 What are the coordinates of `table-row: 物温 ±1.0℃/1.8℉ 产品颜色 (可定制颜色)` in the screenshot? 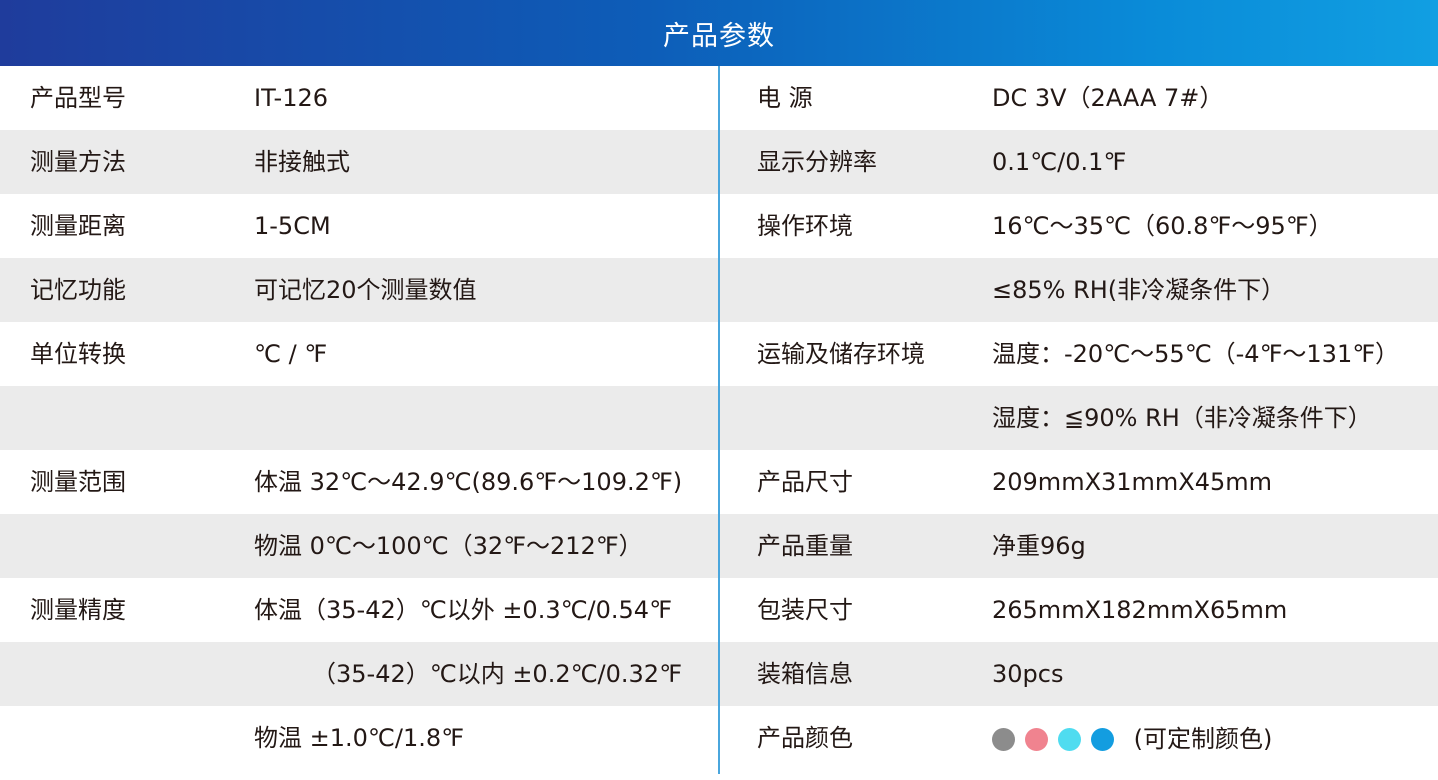 It's located at (719, 738).